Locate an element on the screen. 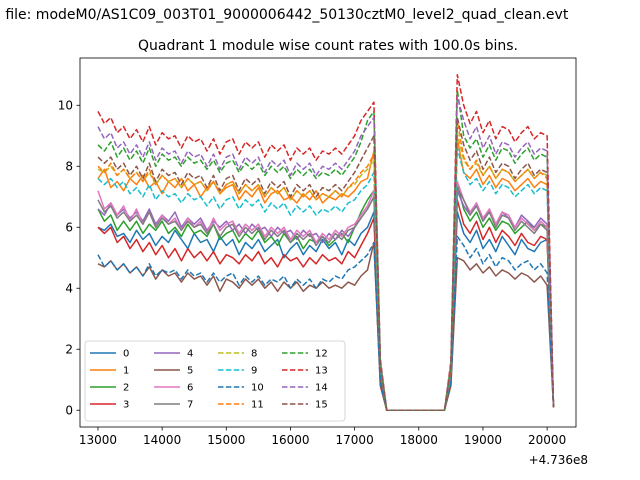  legend-label-12: 12 is located at coordinates (321, 354).